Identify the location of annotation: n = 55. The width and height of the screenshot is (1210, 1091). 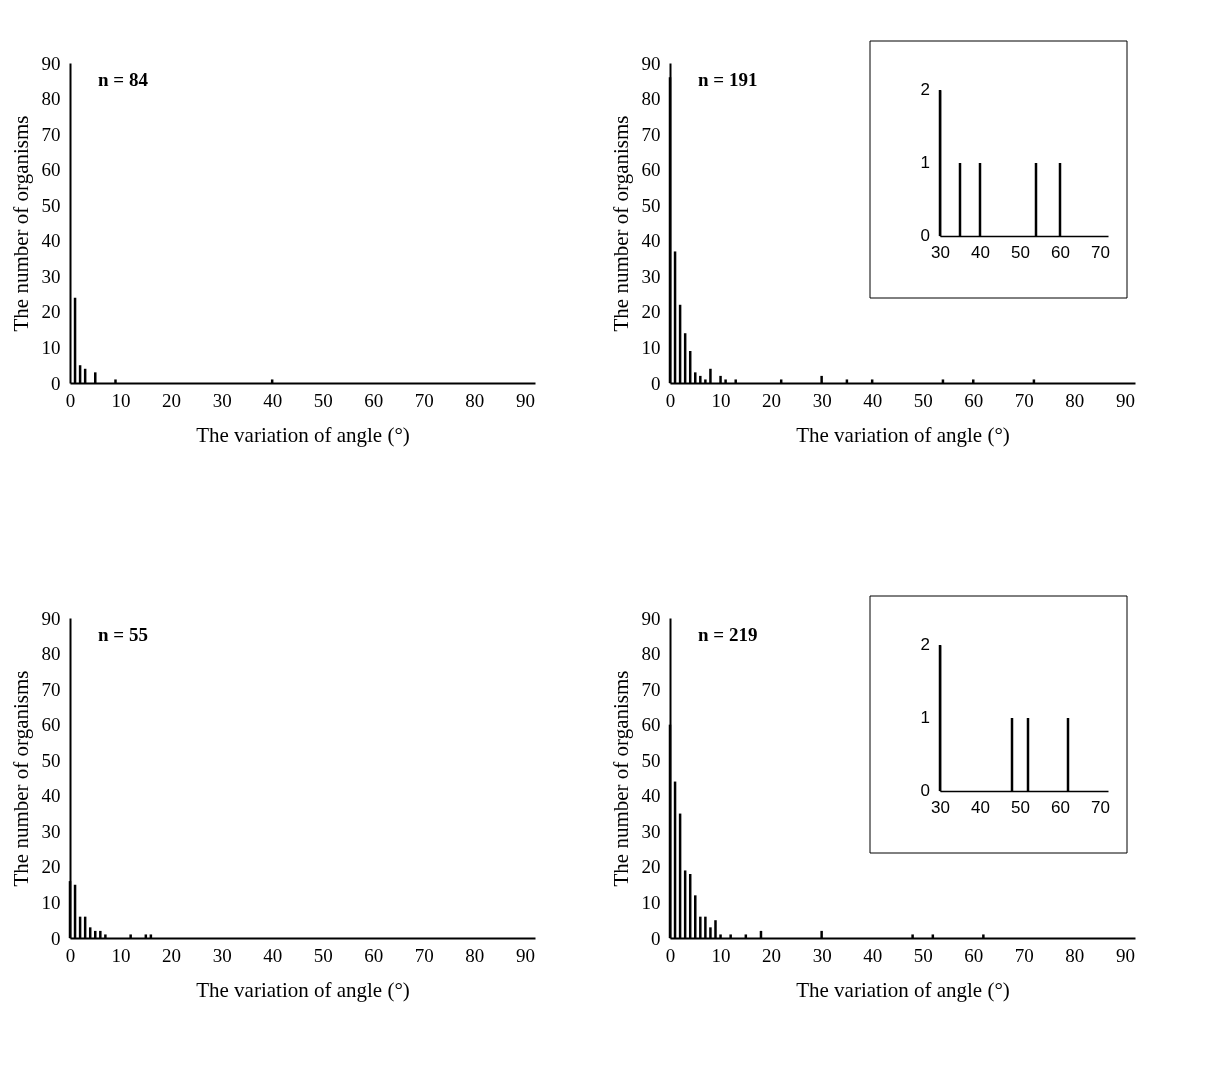
(123, 634).